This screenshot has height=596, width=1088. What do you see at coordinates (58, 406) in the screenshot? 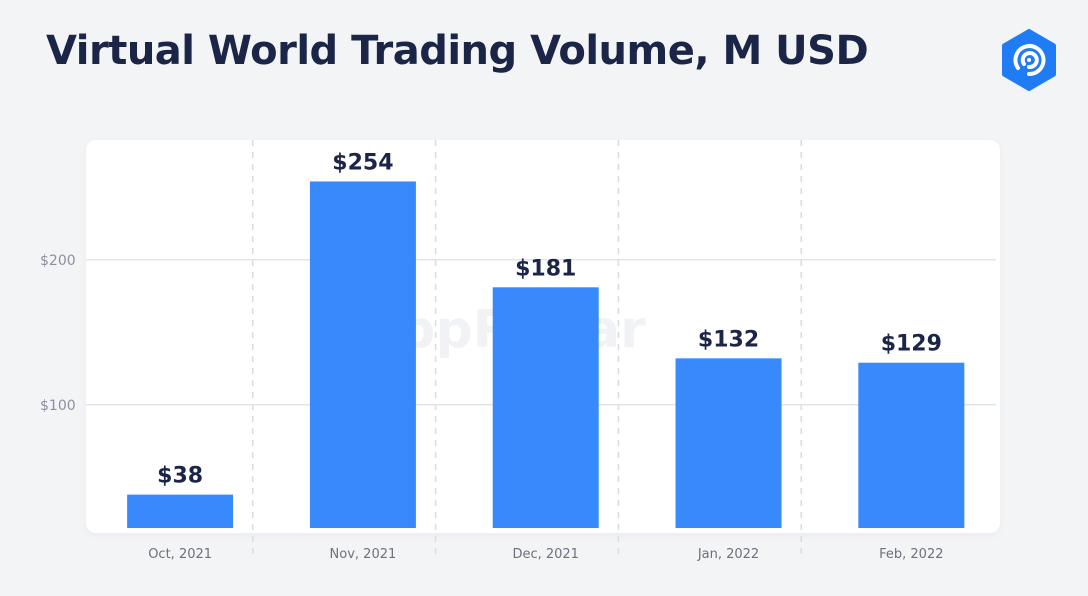
I see `y-tick-label: $100` at bounding box center [58, 406].